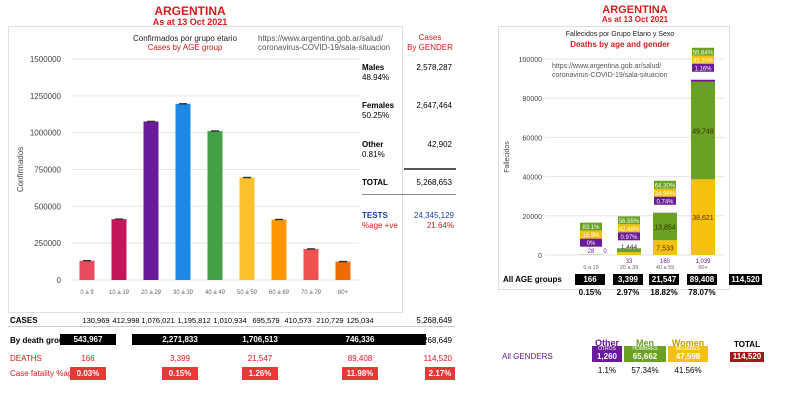 Image resolution: width=800 pixels, height=402 pixels. What do you see at coordinates (703, 53) in the screenshot?
I see `men-pct-label: 55.64%` at bounding box center [703, 53].